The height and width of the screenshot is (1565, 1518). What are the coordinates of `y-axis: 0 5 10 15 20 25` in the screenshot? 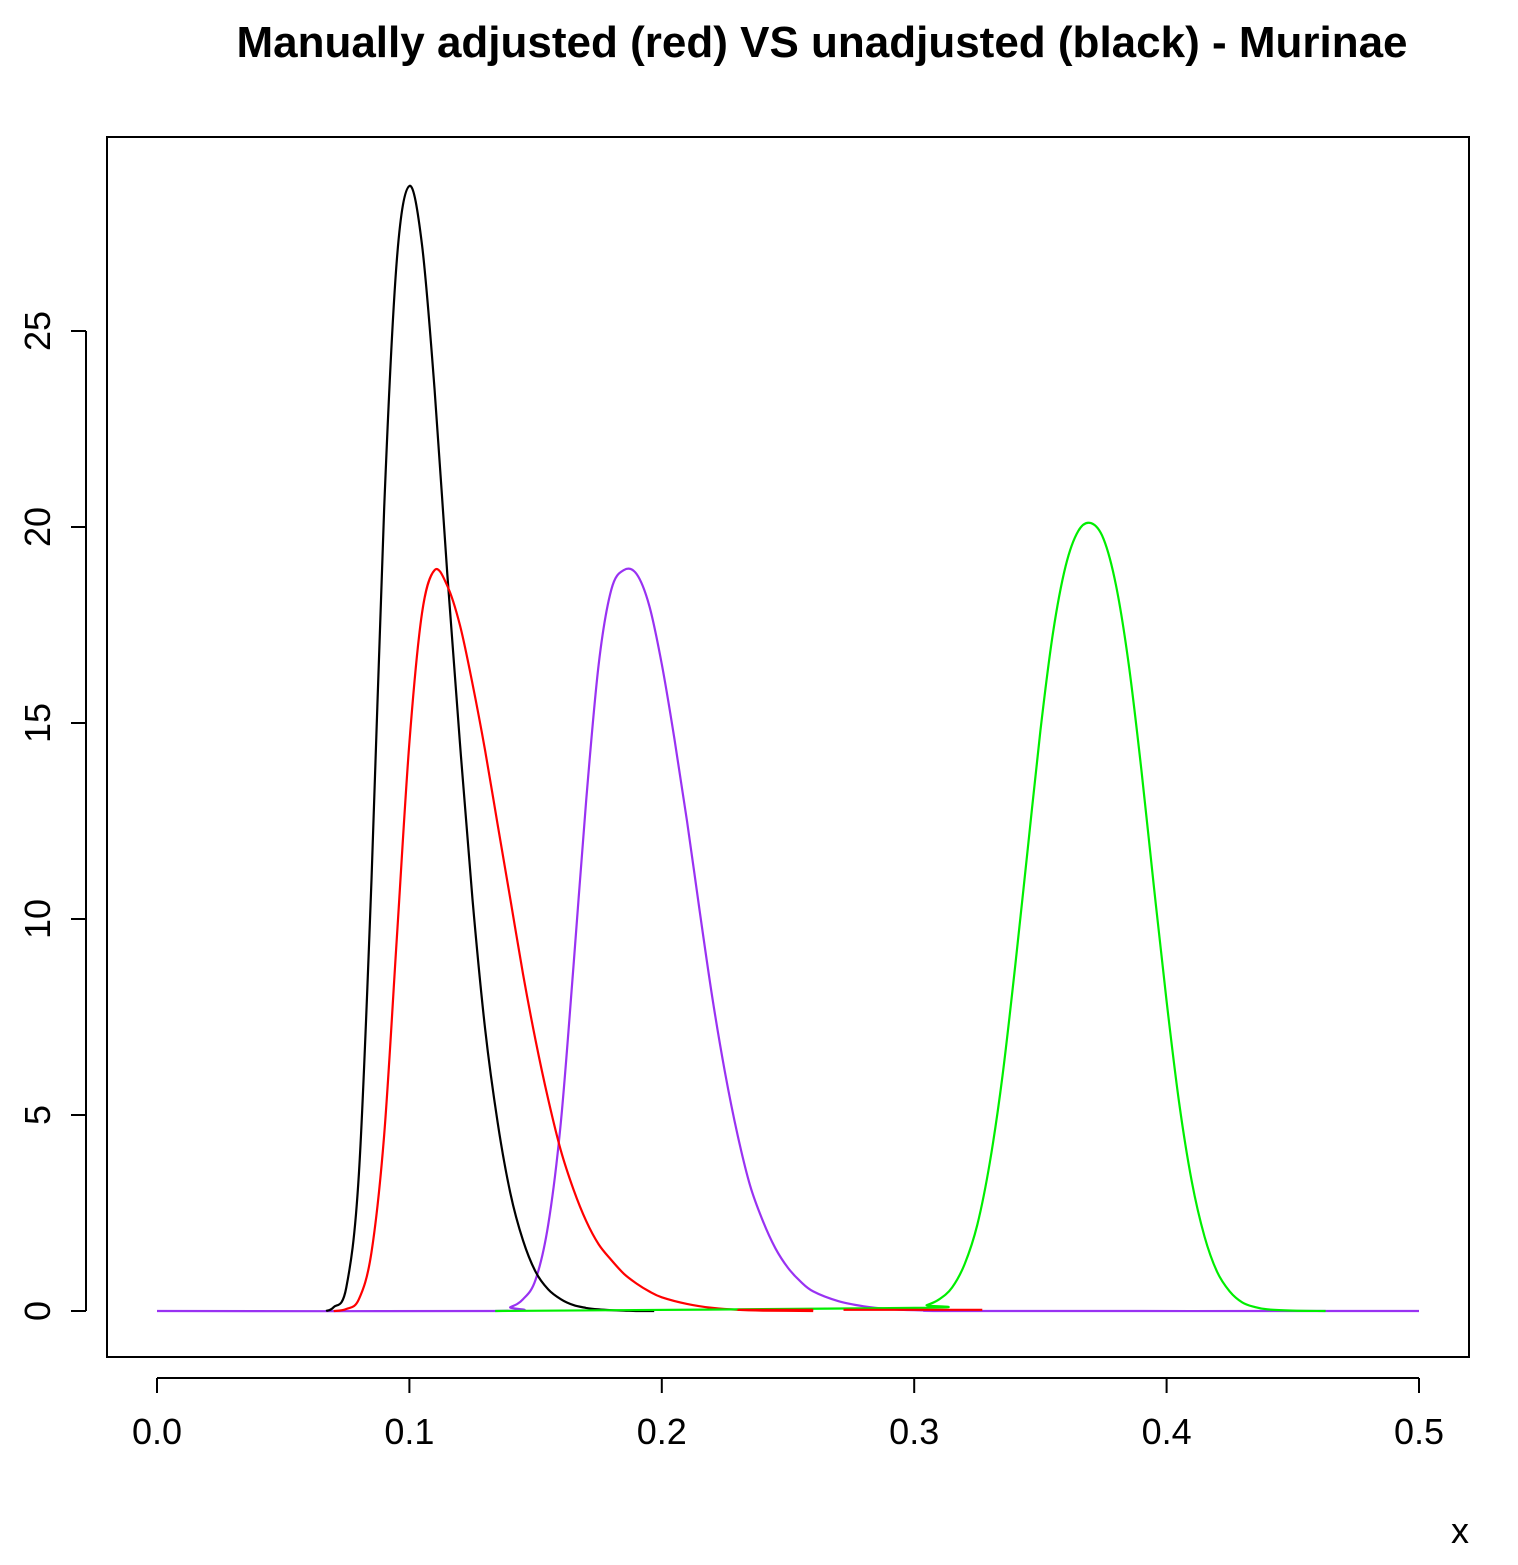 It's located at (52, 816).